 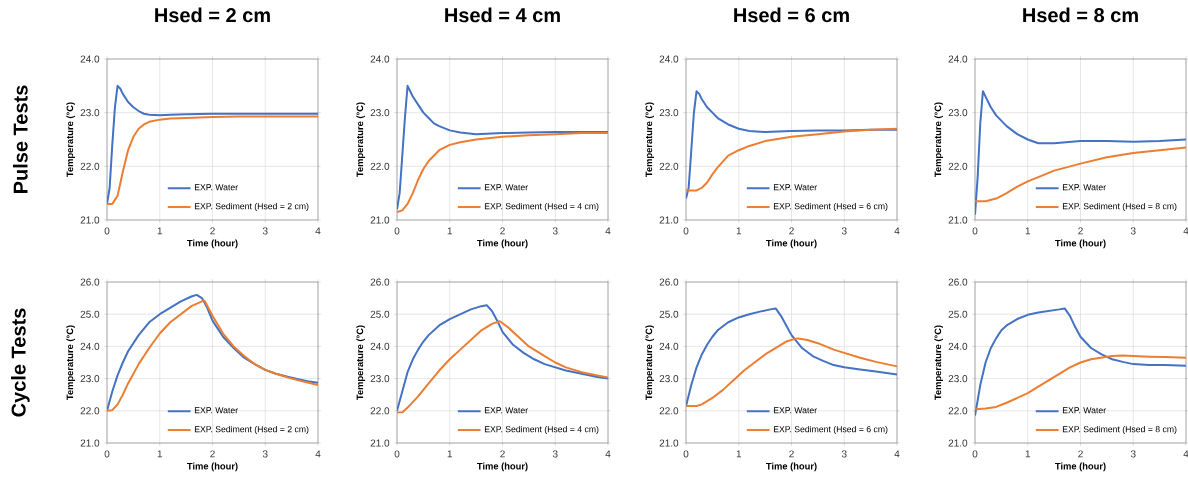 I want to click on text: Cycle Tests, so click(x=20, y=362).